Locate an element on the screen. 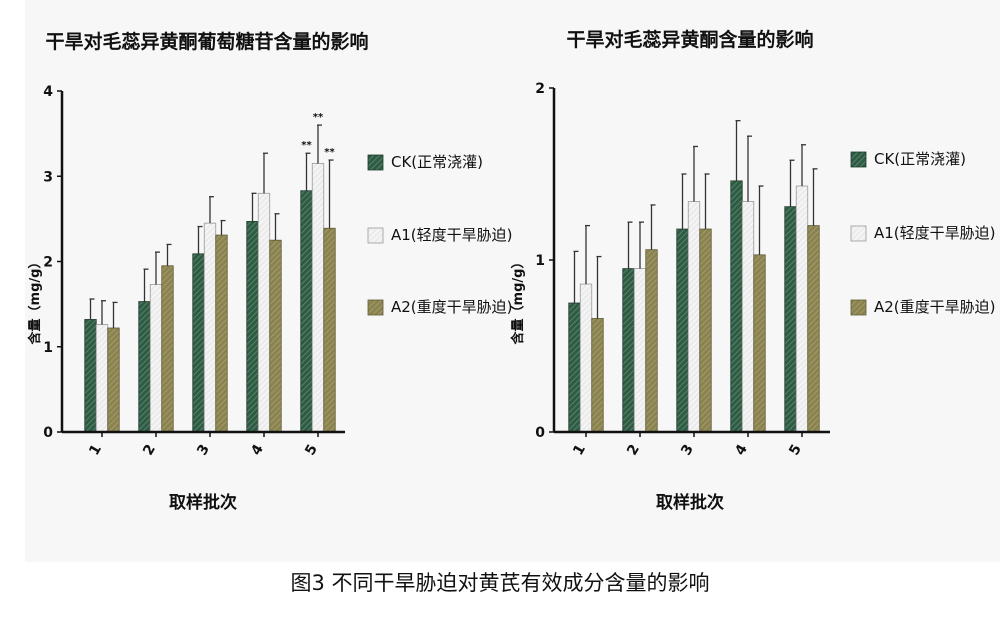 The width and height of the screenshot is (1000, 621). y-tick-label: 3 is located at coordinates (48, 177).